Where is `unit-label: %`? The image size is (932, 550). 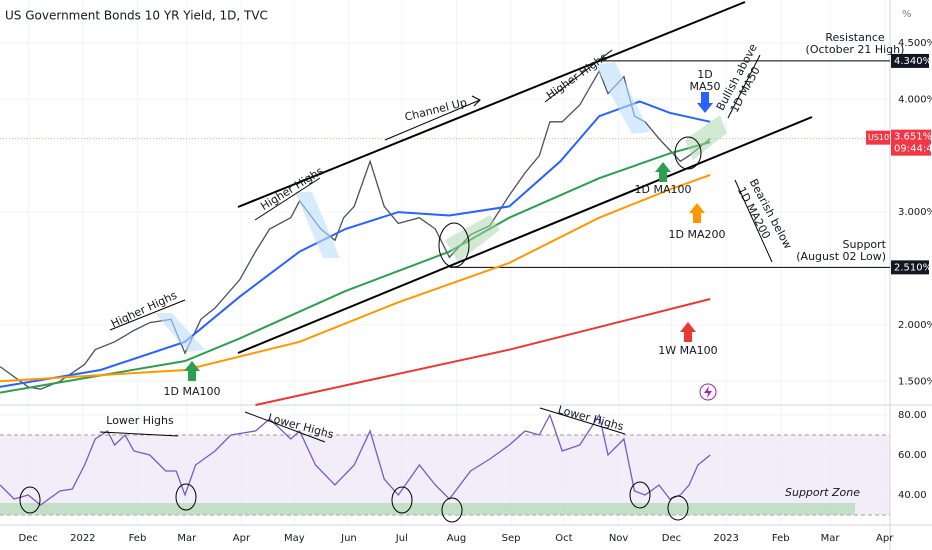 unit-label: % is located at coordinates (907, 14).